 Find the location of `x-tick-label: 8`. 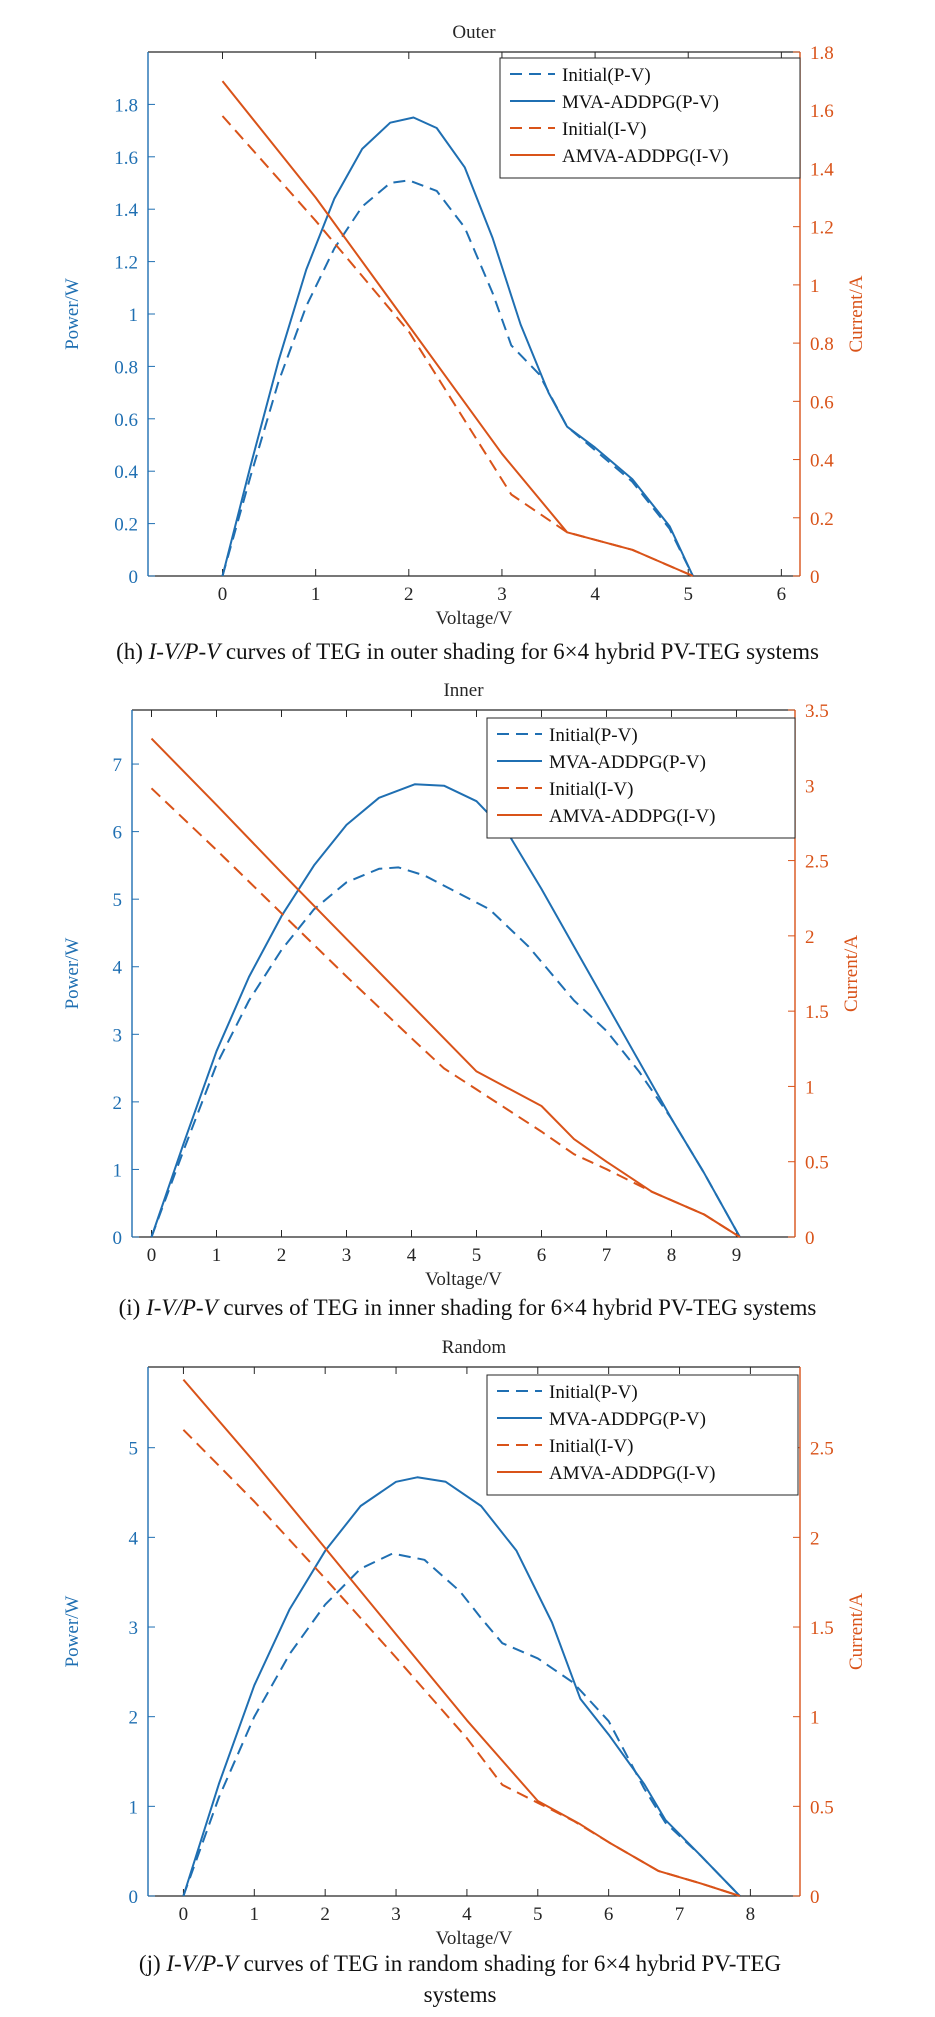

x-tick-label: 8 is located at coordinates (672, 1255).